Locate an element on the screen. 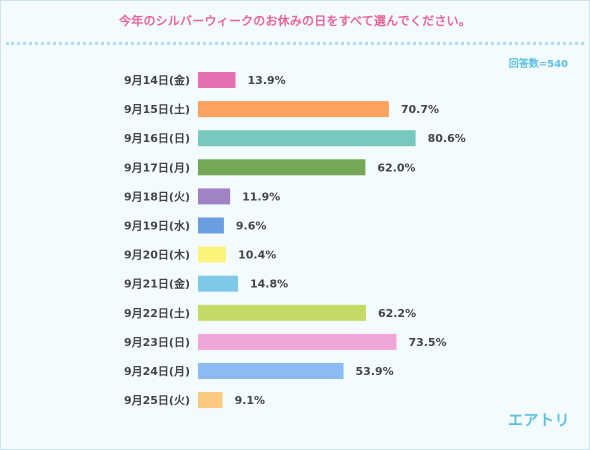 The image size is (590, 450). category-label: 9月23日(日) is located at coordinates (157, 342).